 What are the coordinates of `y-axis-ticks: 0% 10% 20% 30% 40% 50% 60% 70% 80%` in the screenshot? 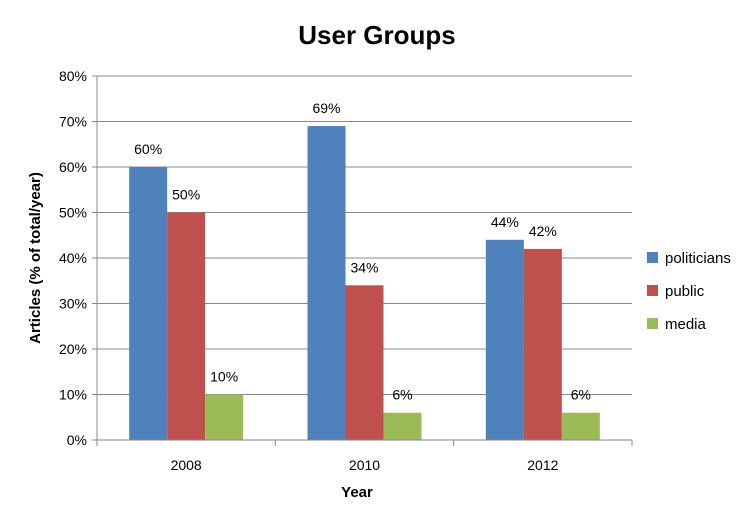 It's located at (78, 258).